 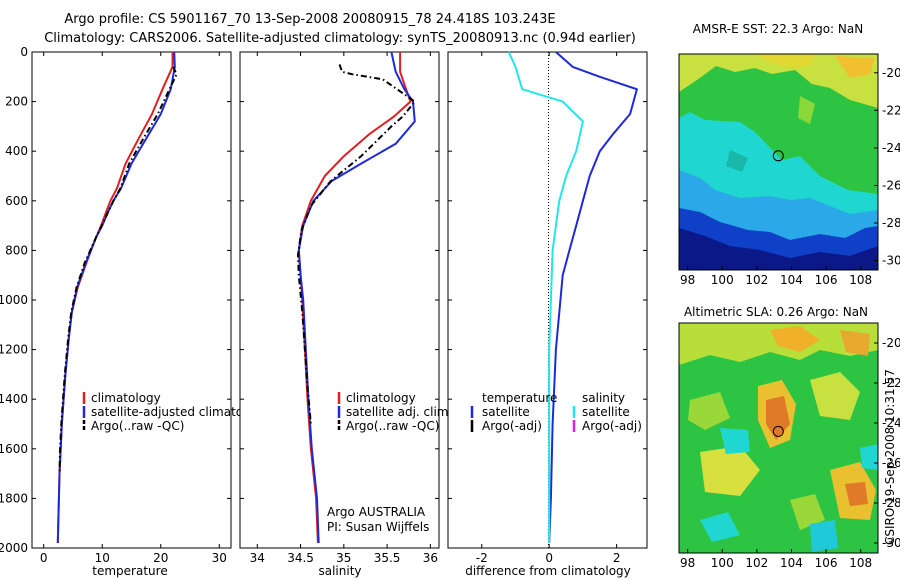 I want to click on annotation-argo-australia: Argo AUSTRALIA, so click(x=376, y=512).